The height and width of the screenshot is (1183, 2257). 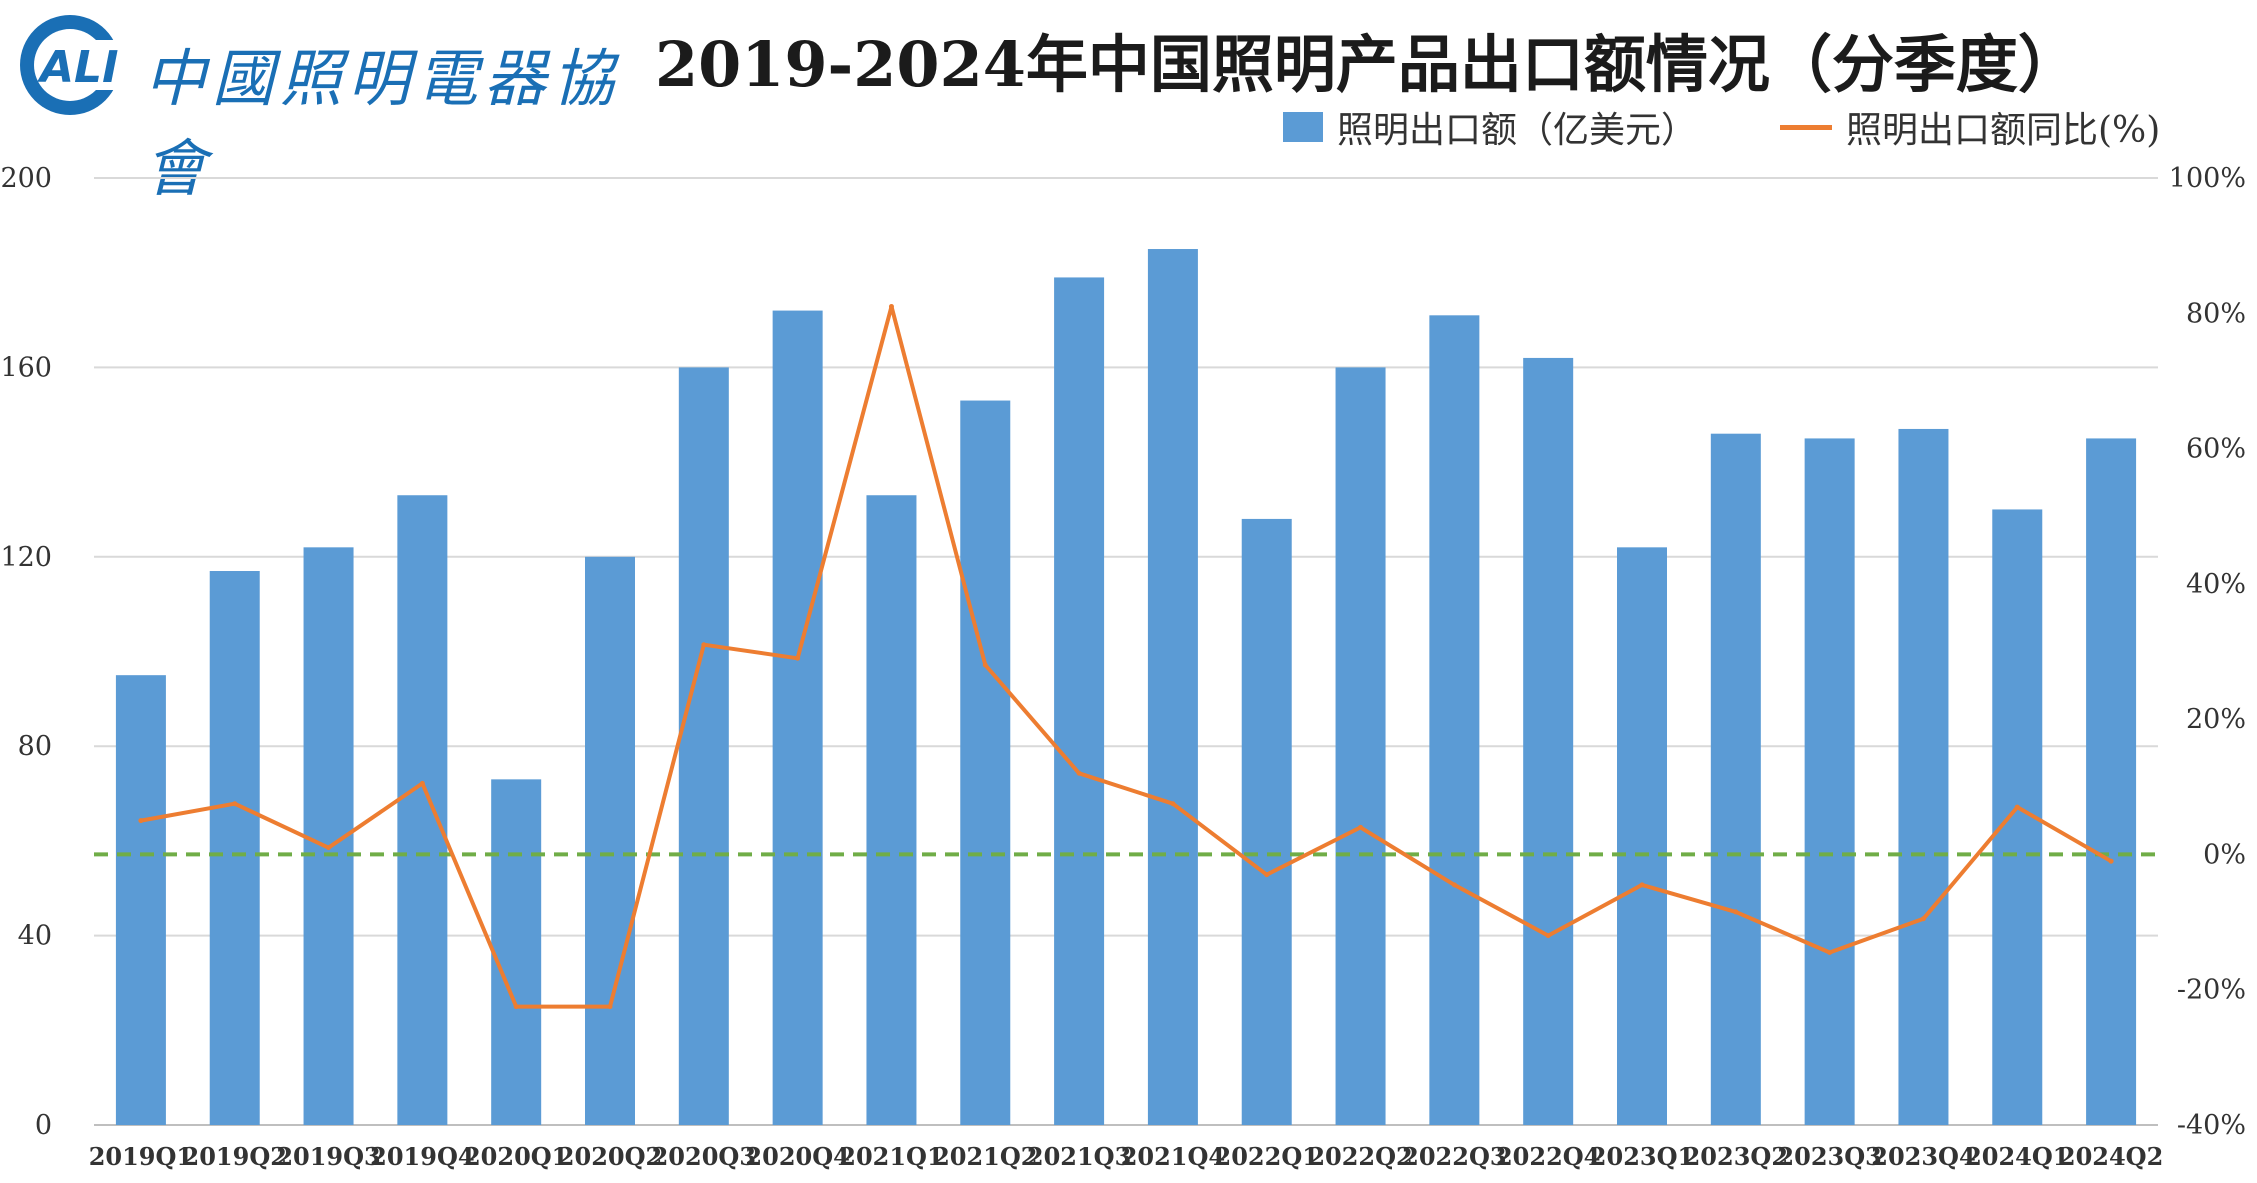 I want to click on chart-title: 2019-2024年中国照明产品出口额情况（分季度）, so click(x=1367, y=64).